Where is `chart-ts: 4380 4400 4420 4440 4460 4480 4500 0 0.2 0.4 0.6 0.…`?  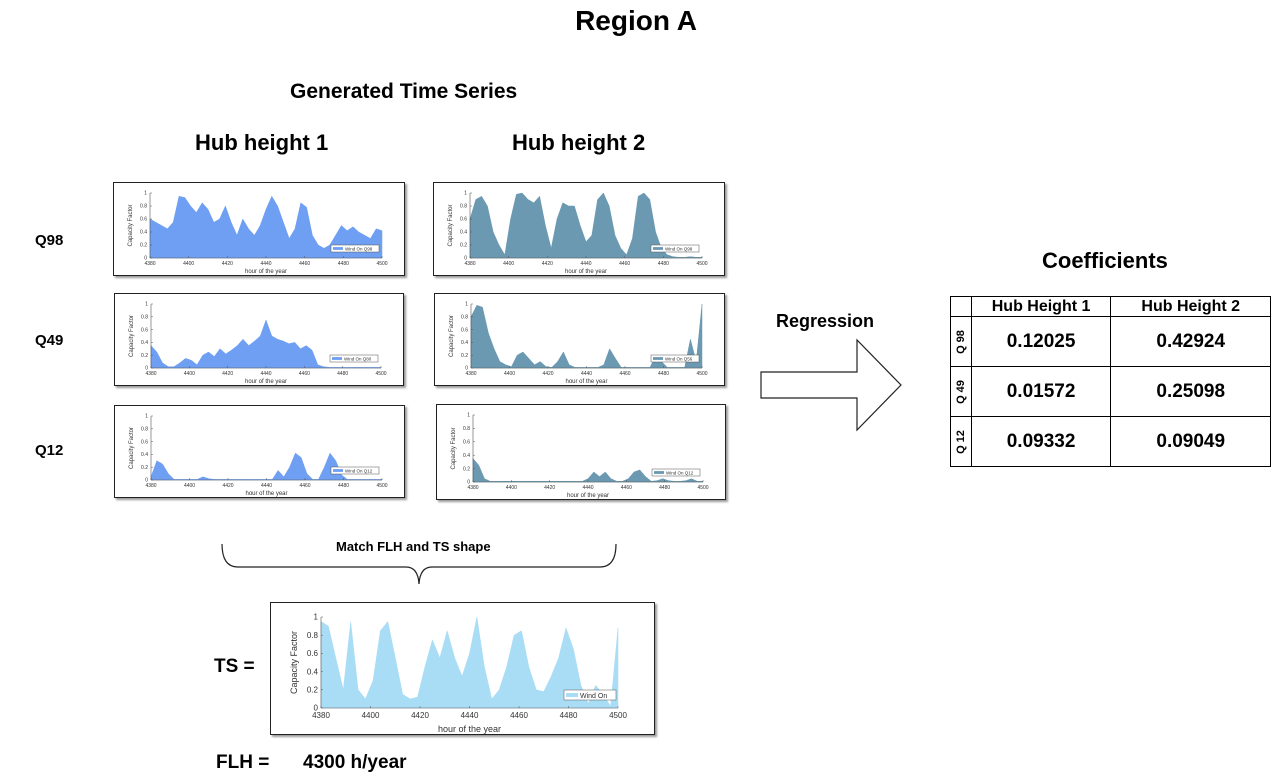 chart-ts: 4380 4400 4420 4440 4460 4480 4500 0 0.2 0.4 0.6 0.… is located at coordinates (462, 668).